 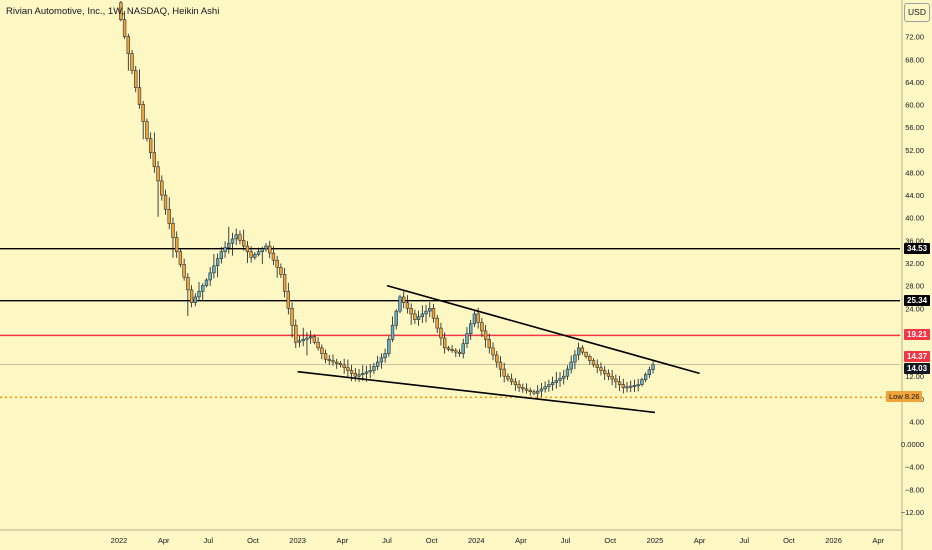 What do you see at coordinates (914, 150) in the screenshot?
I see `y-tick-label: 52.00` at bounding box center [914, 150].